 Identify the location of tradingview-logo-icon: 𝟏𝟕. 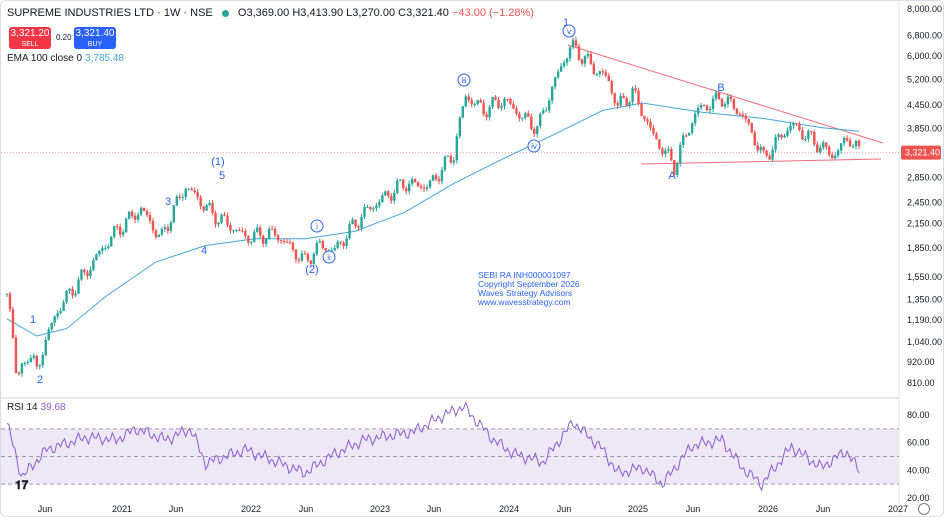
(22, 485).